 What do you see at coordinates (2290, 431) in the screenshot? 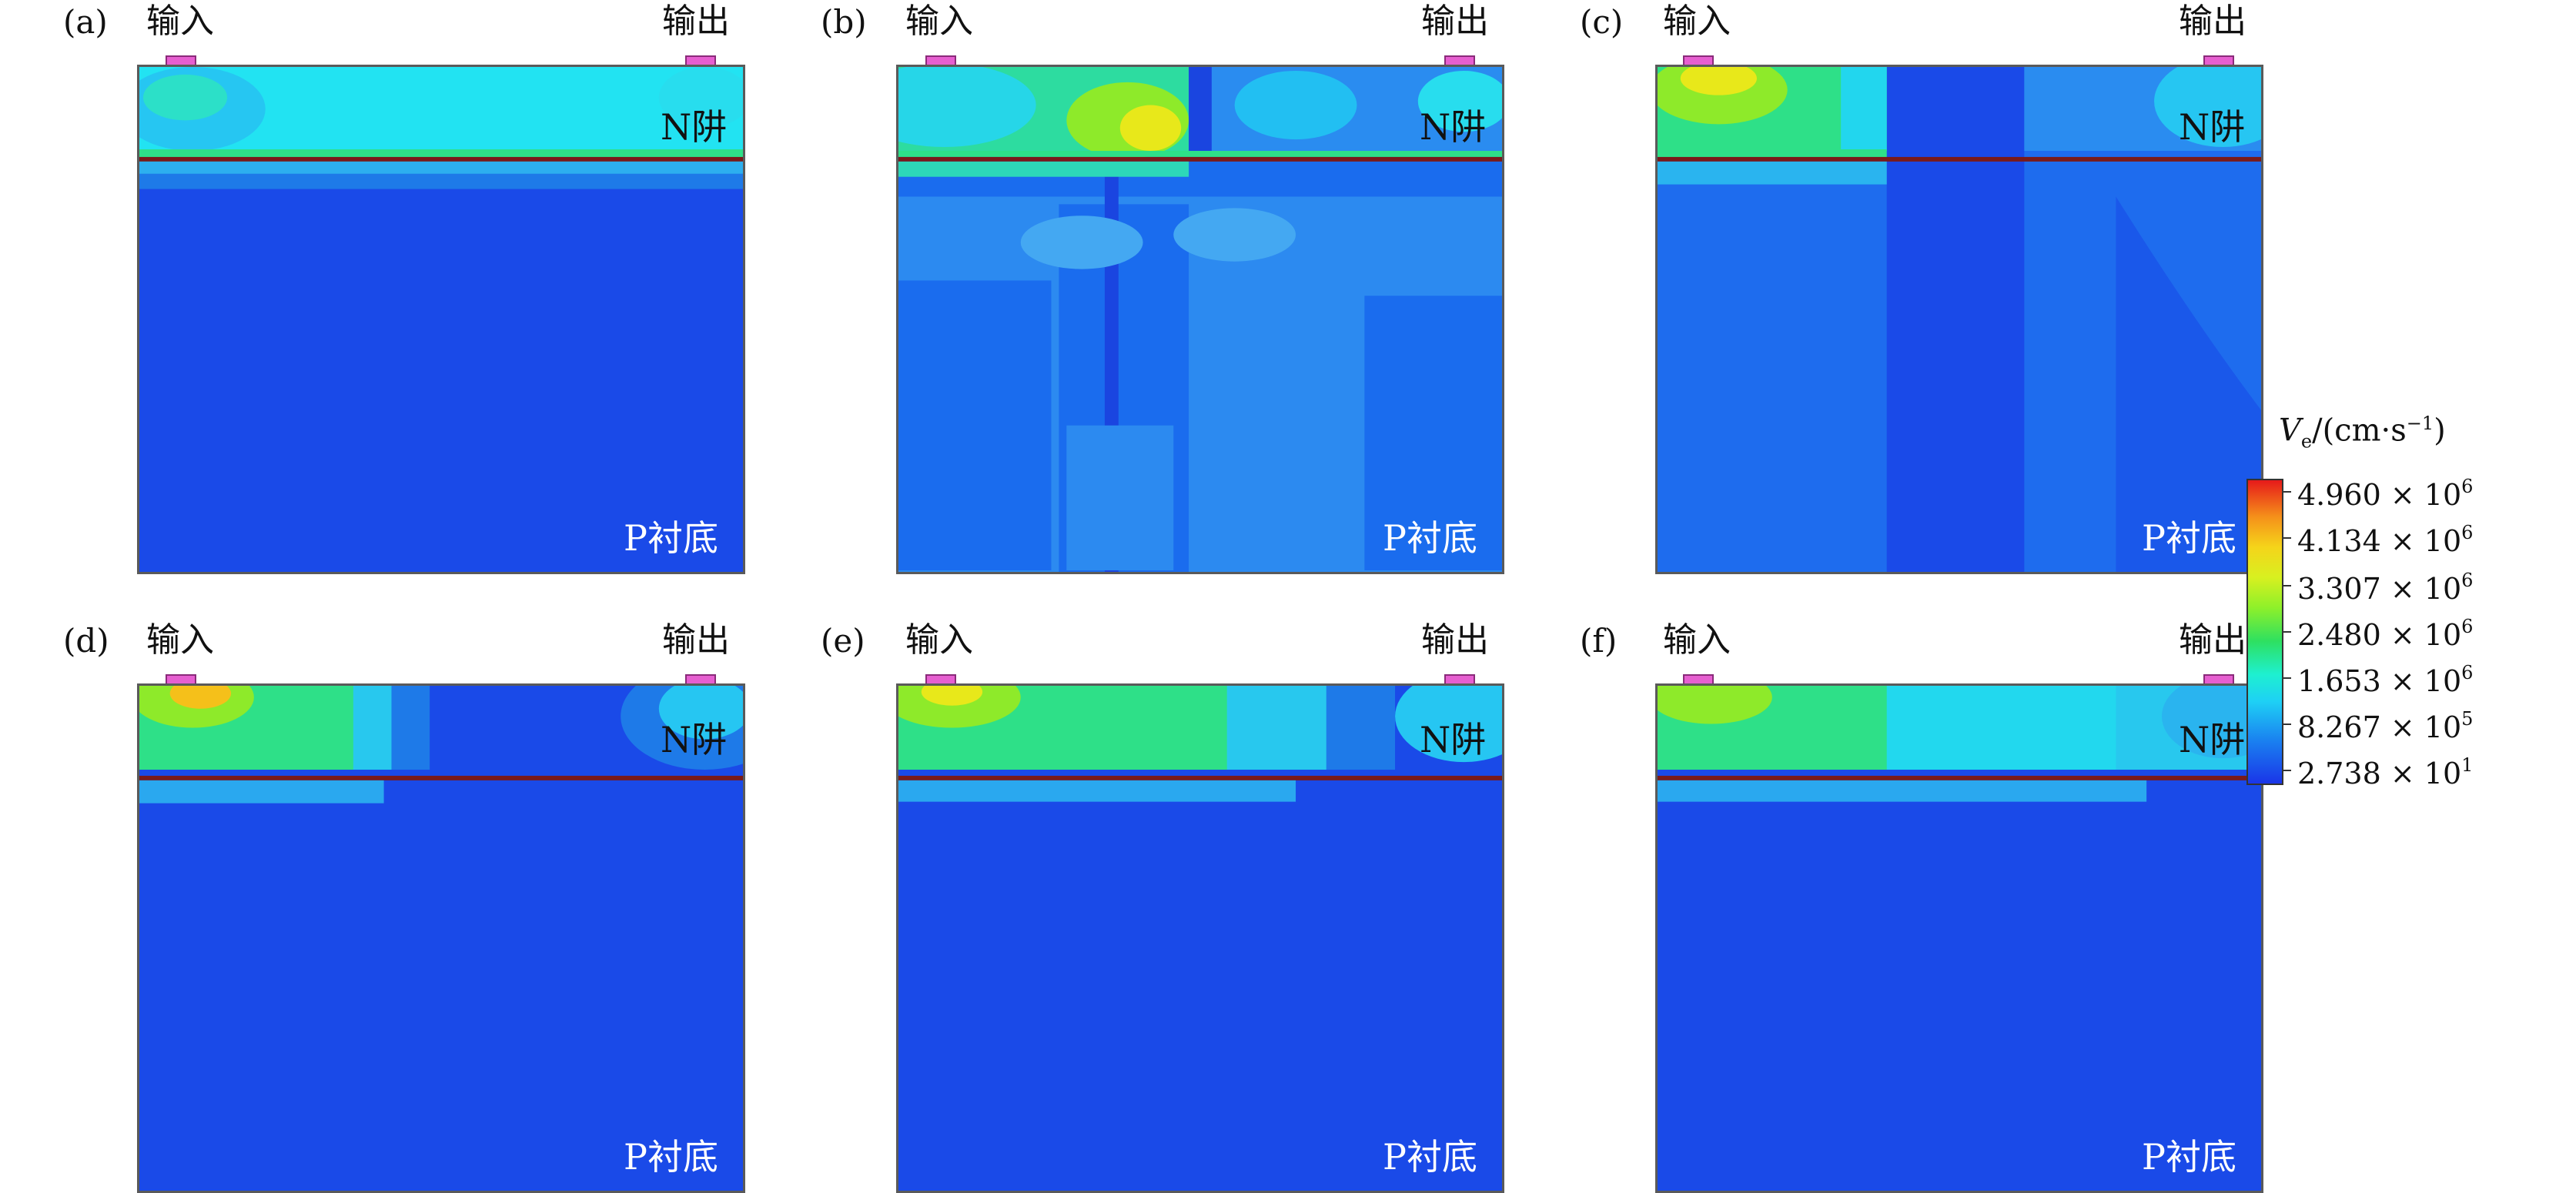
I see `colorbar-title-var: V` at bounding box center [2290, 431].